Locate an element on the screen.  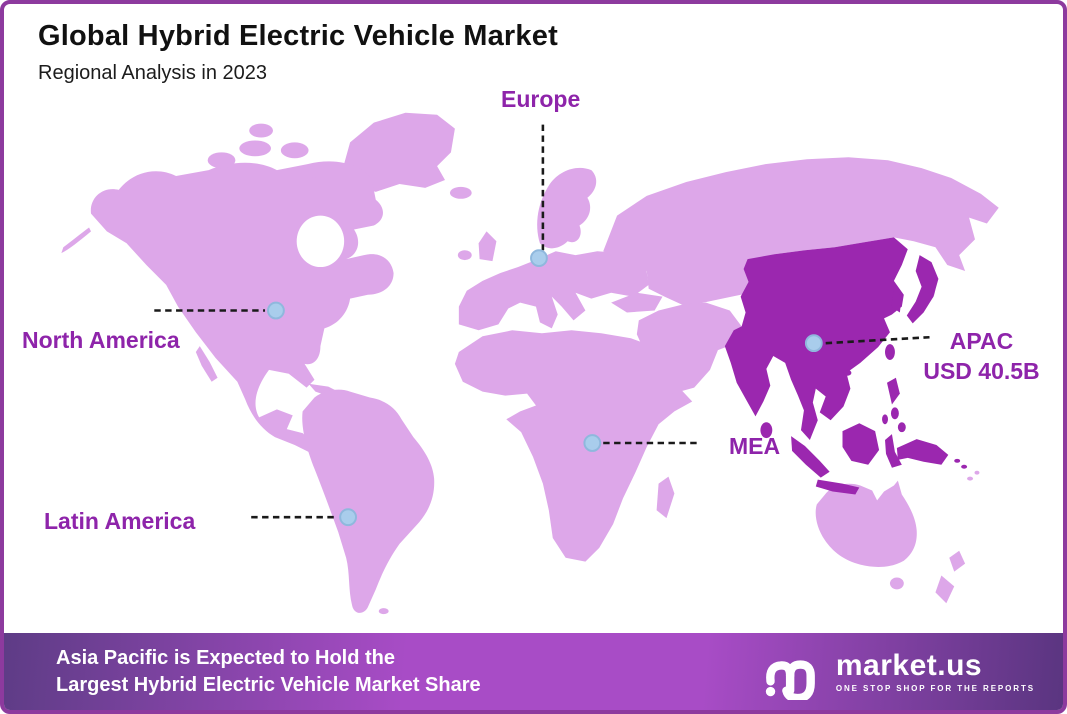
map-falklands is located at coordinates (383, 611).